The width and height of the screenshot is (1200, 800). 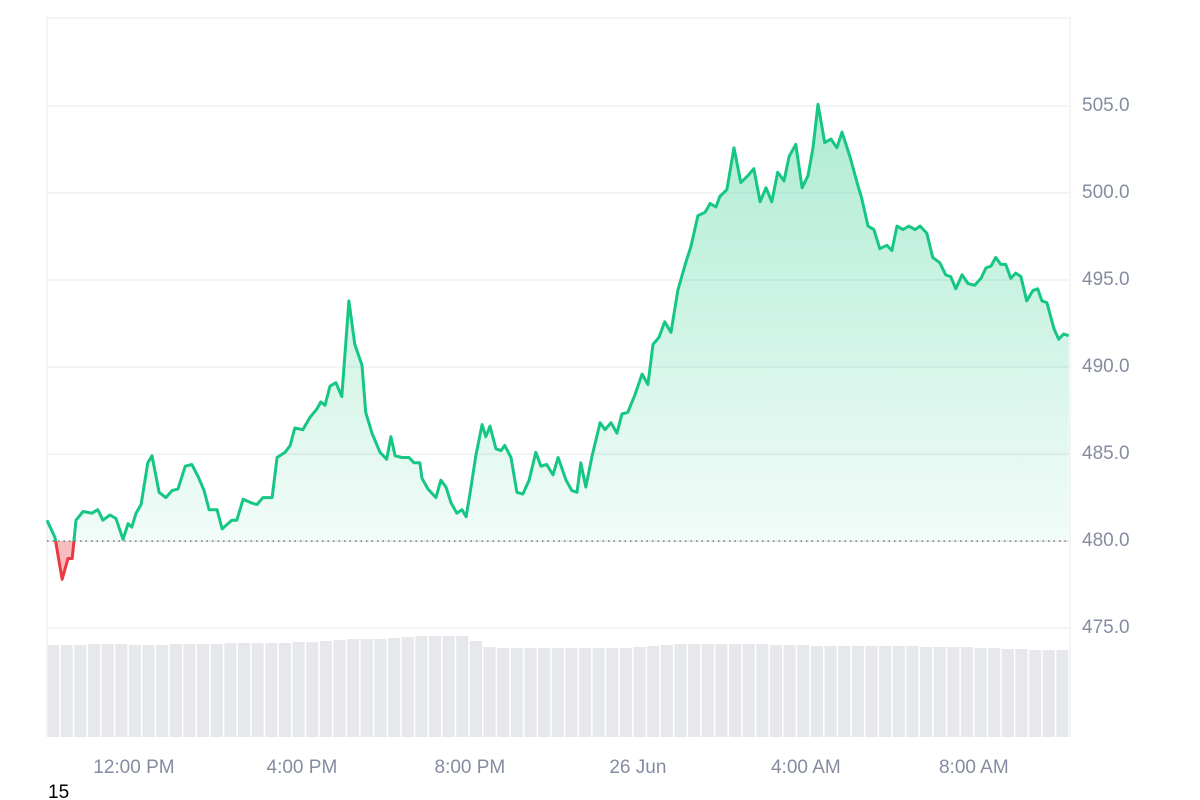 What do you see at coordinates (1106, 540) in the screenshot?
I see `y-tick-label: 480.0` at bounding box center [1106, 540].